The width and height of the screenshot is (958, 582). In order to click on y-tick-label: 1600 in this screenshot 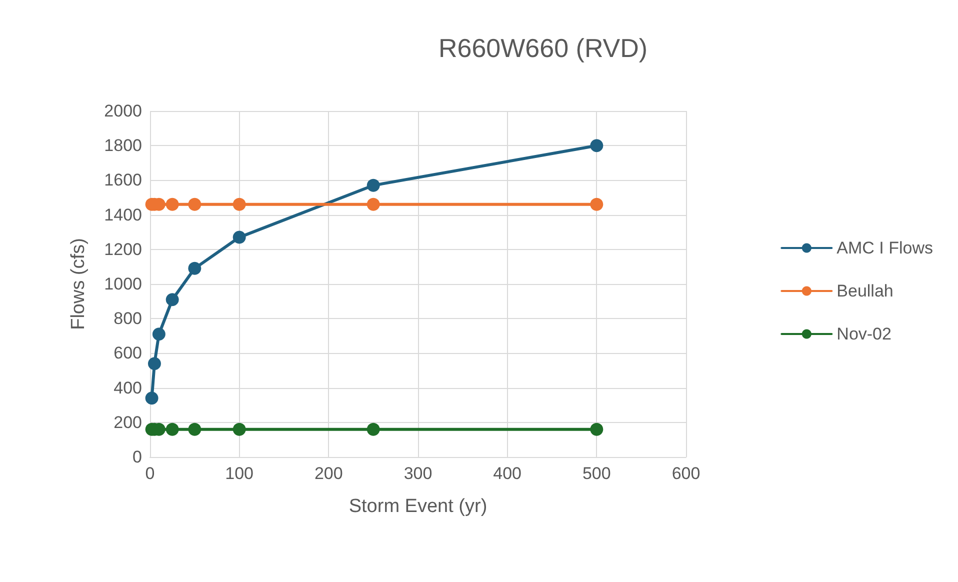, I will do `click(123, 180)`.